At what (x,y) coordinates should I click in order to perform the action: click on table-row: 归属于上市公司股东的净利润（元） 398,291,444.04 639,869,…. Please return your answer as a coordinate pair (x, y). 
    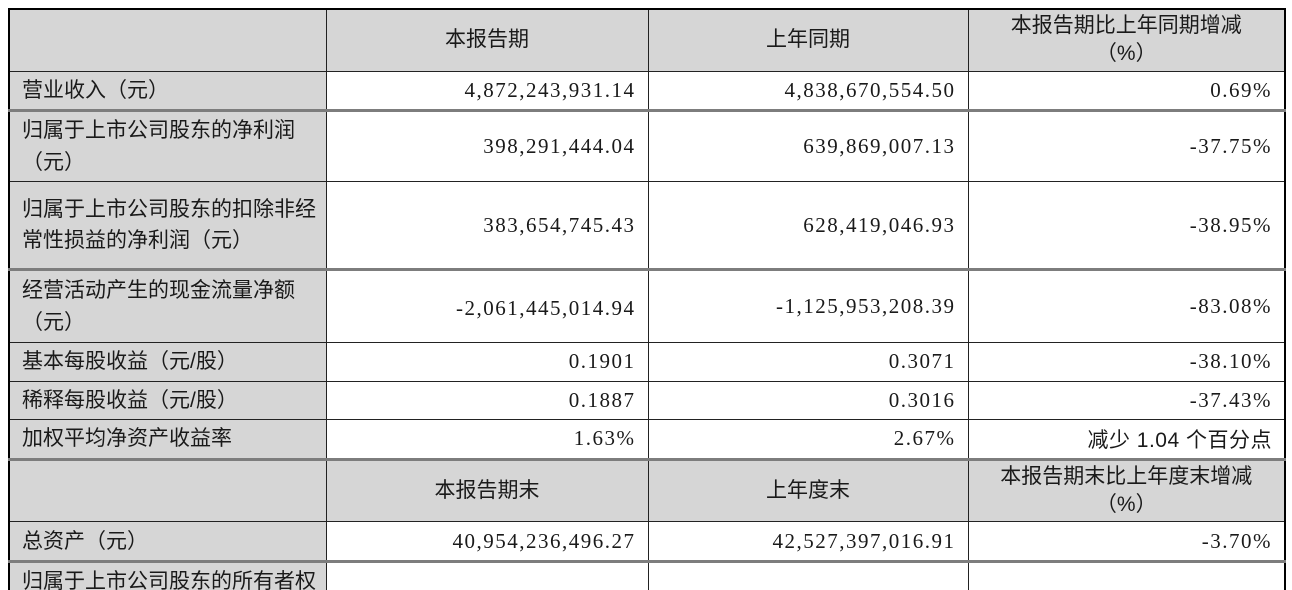
    Looking at the image, I should click on (647, 146).